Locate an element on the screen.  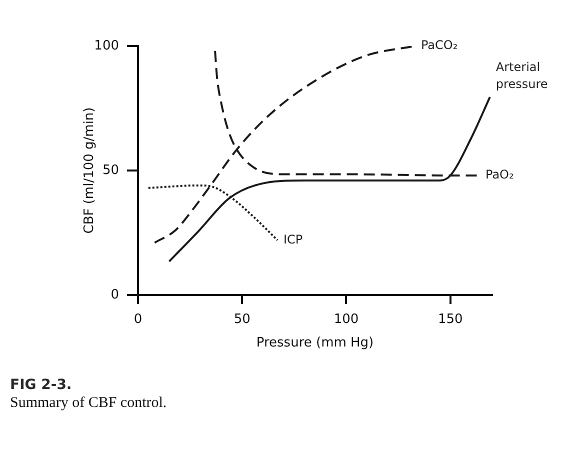
y-tick-label: 50 is located at coordinates (110, 170).